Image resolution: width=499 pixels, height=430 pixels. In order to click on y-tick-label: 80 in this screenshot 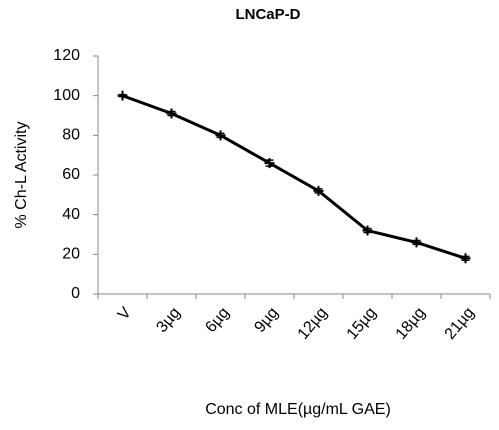, I will do `click(71, 135)`.